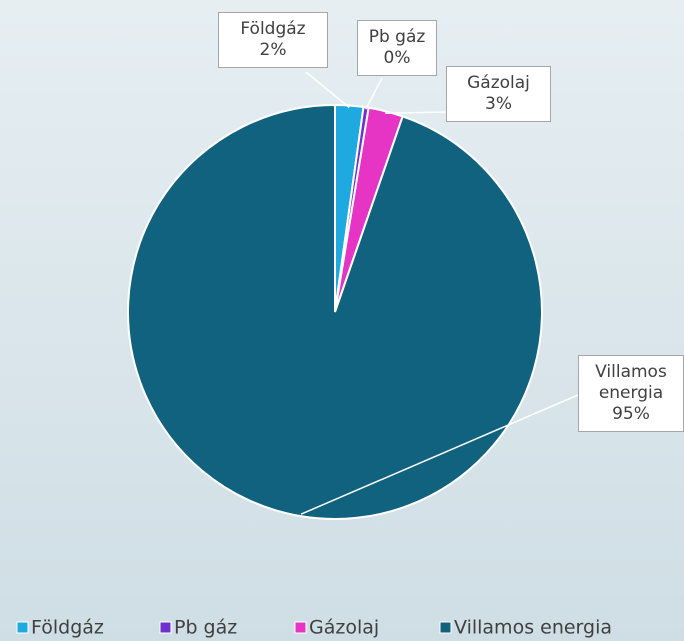 The image size is (684, 641). Describe the element at coordinates (67, 628) in the screenshot. I see `legend-label: Földgáz` at that location.